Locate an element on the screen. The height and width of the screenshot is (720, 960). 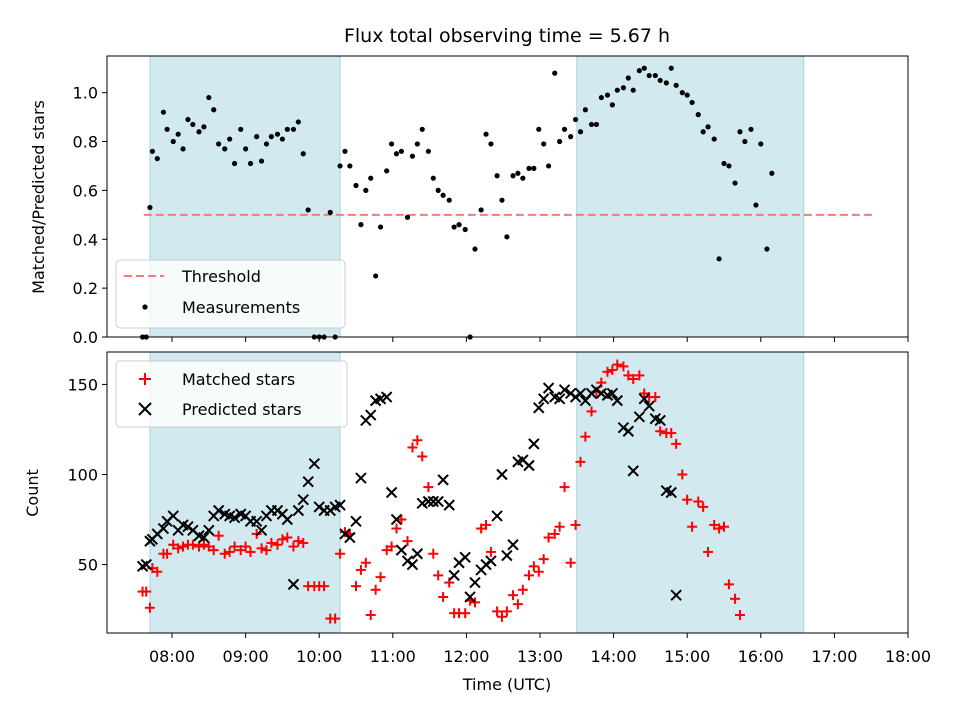
x-tick-label: 10:00 is located at coordinates (319, 656).